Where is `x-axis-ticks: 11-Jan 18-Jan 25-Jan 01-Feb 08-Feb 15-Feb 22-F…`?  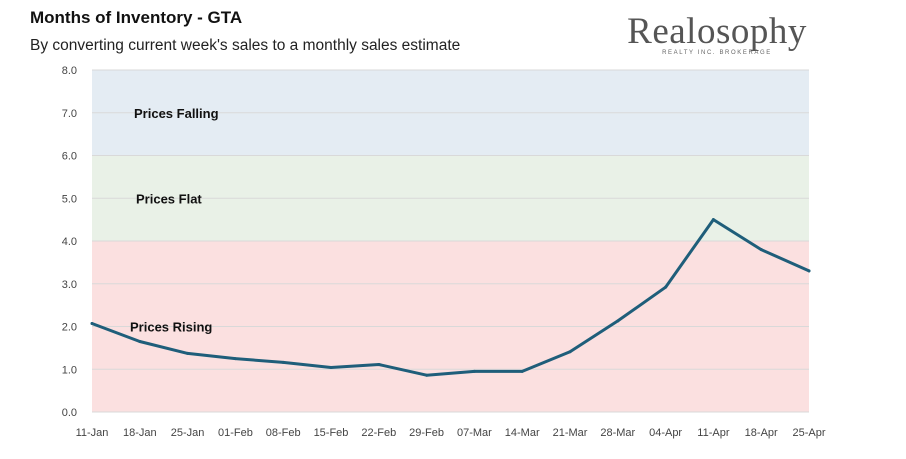 x-axis-ticks: 11-Jan 18-Jan 25-Jan 01-Feb 08-Feb 15-Feb 22-F… is located at coordinates (451, 433).